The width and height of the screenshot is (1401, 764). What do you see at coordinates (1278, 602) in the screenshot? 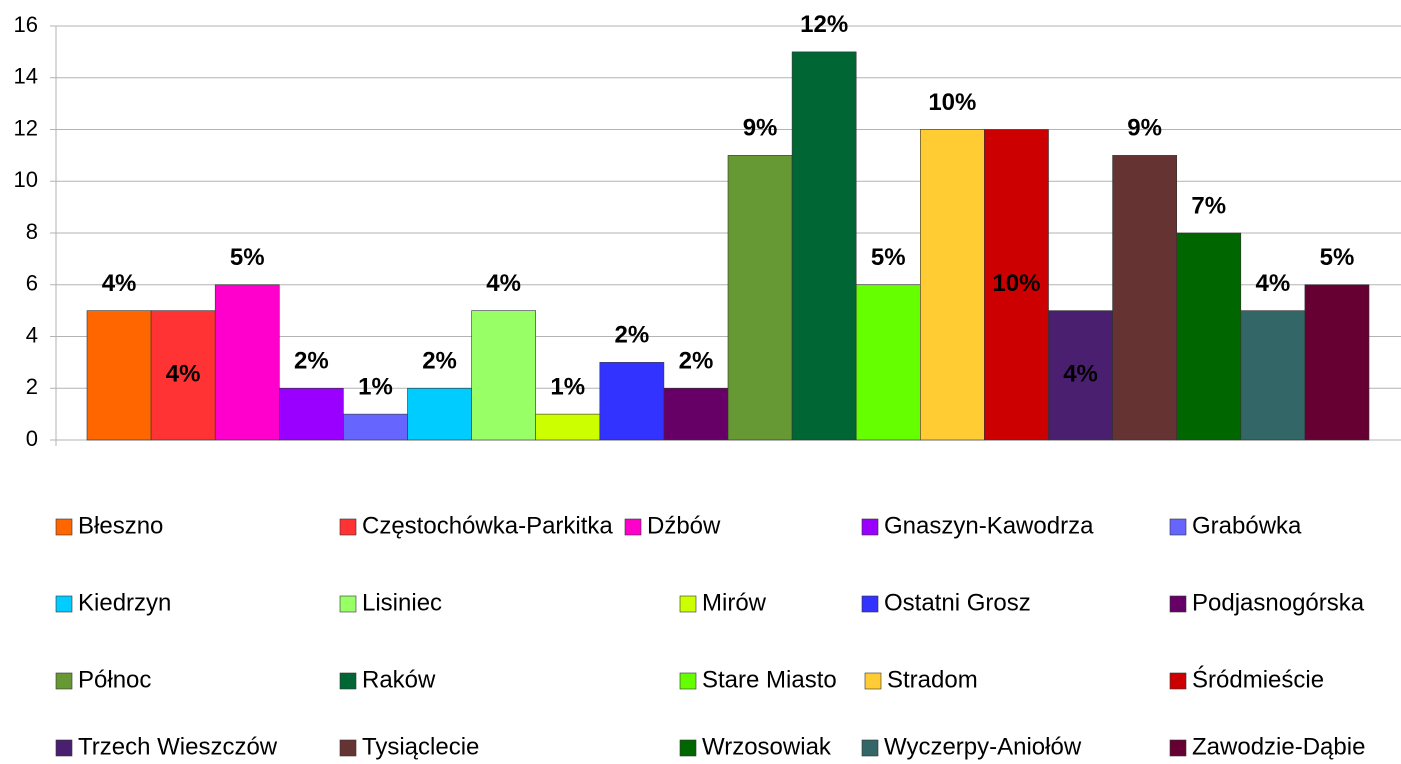
I see `legend-label: Podjasnogórska` at bounding box center [1278, 602].